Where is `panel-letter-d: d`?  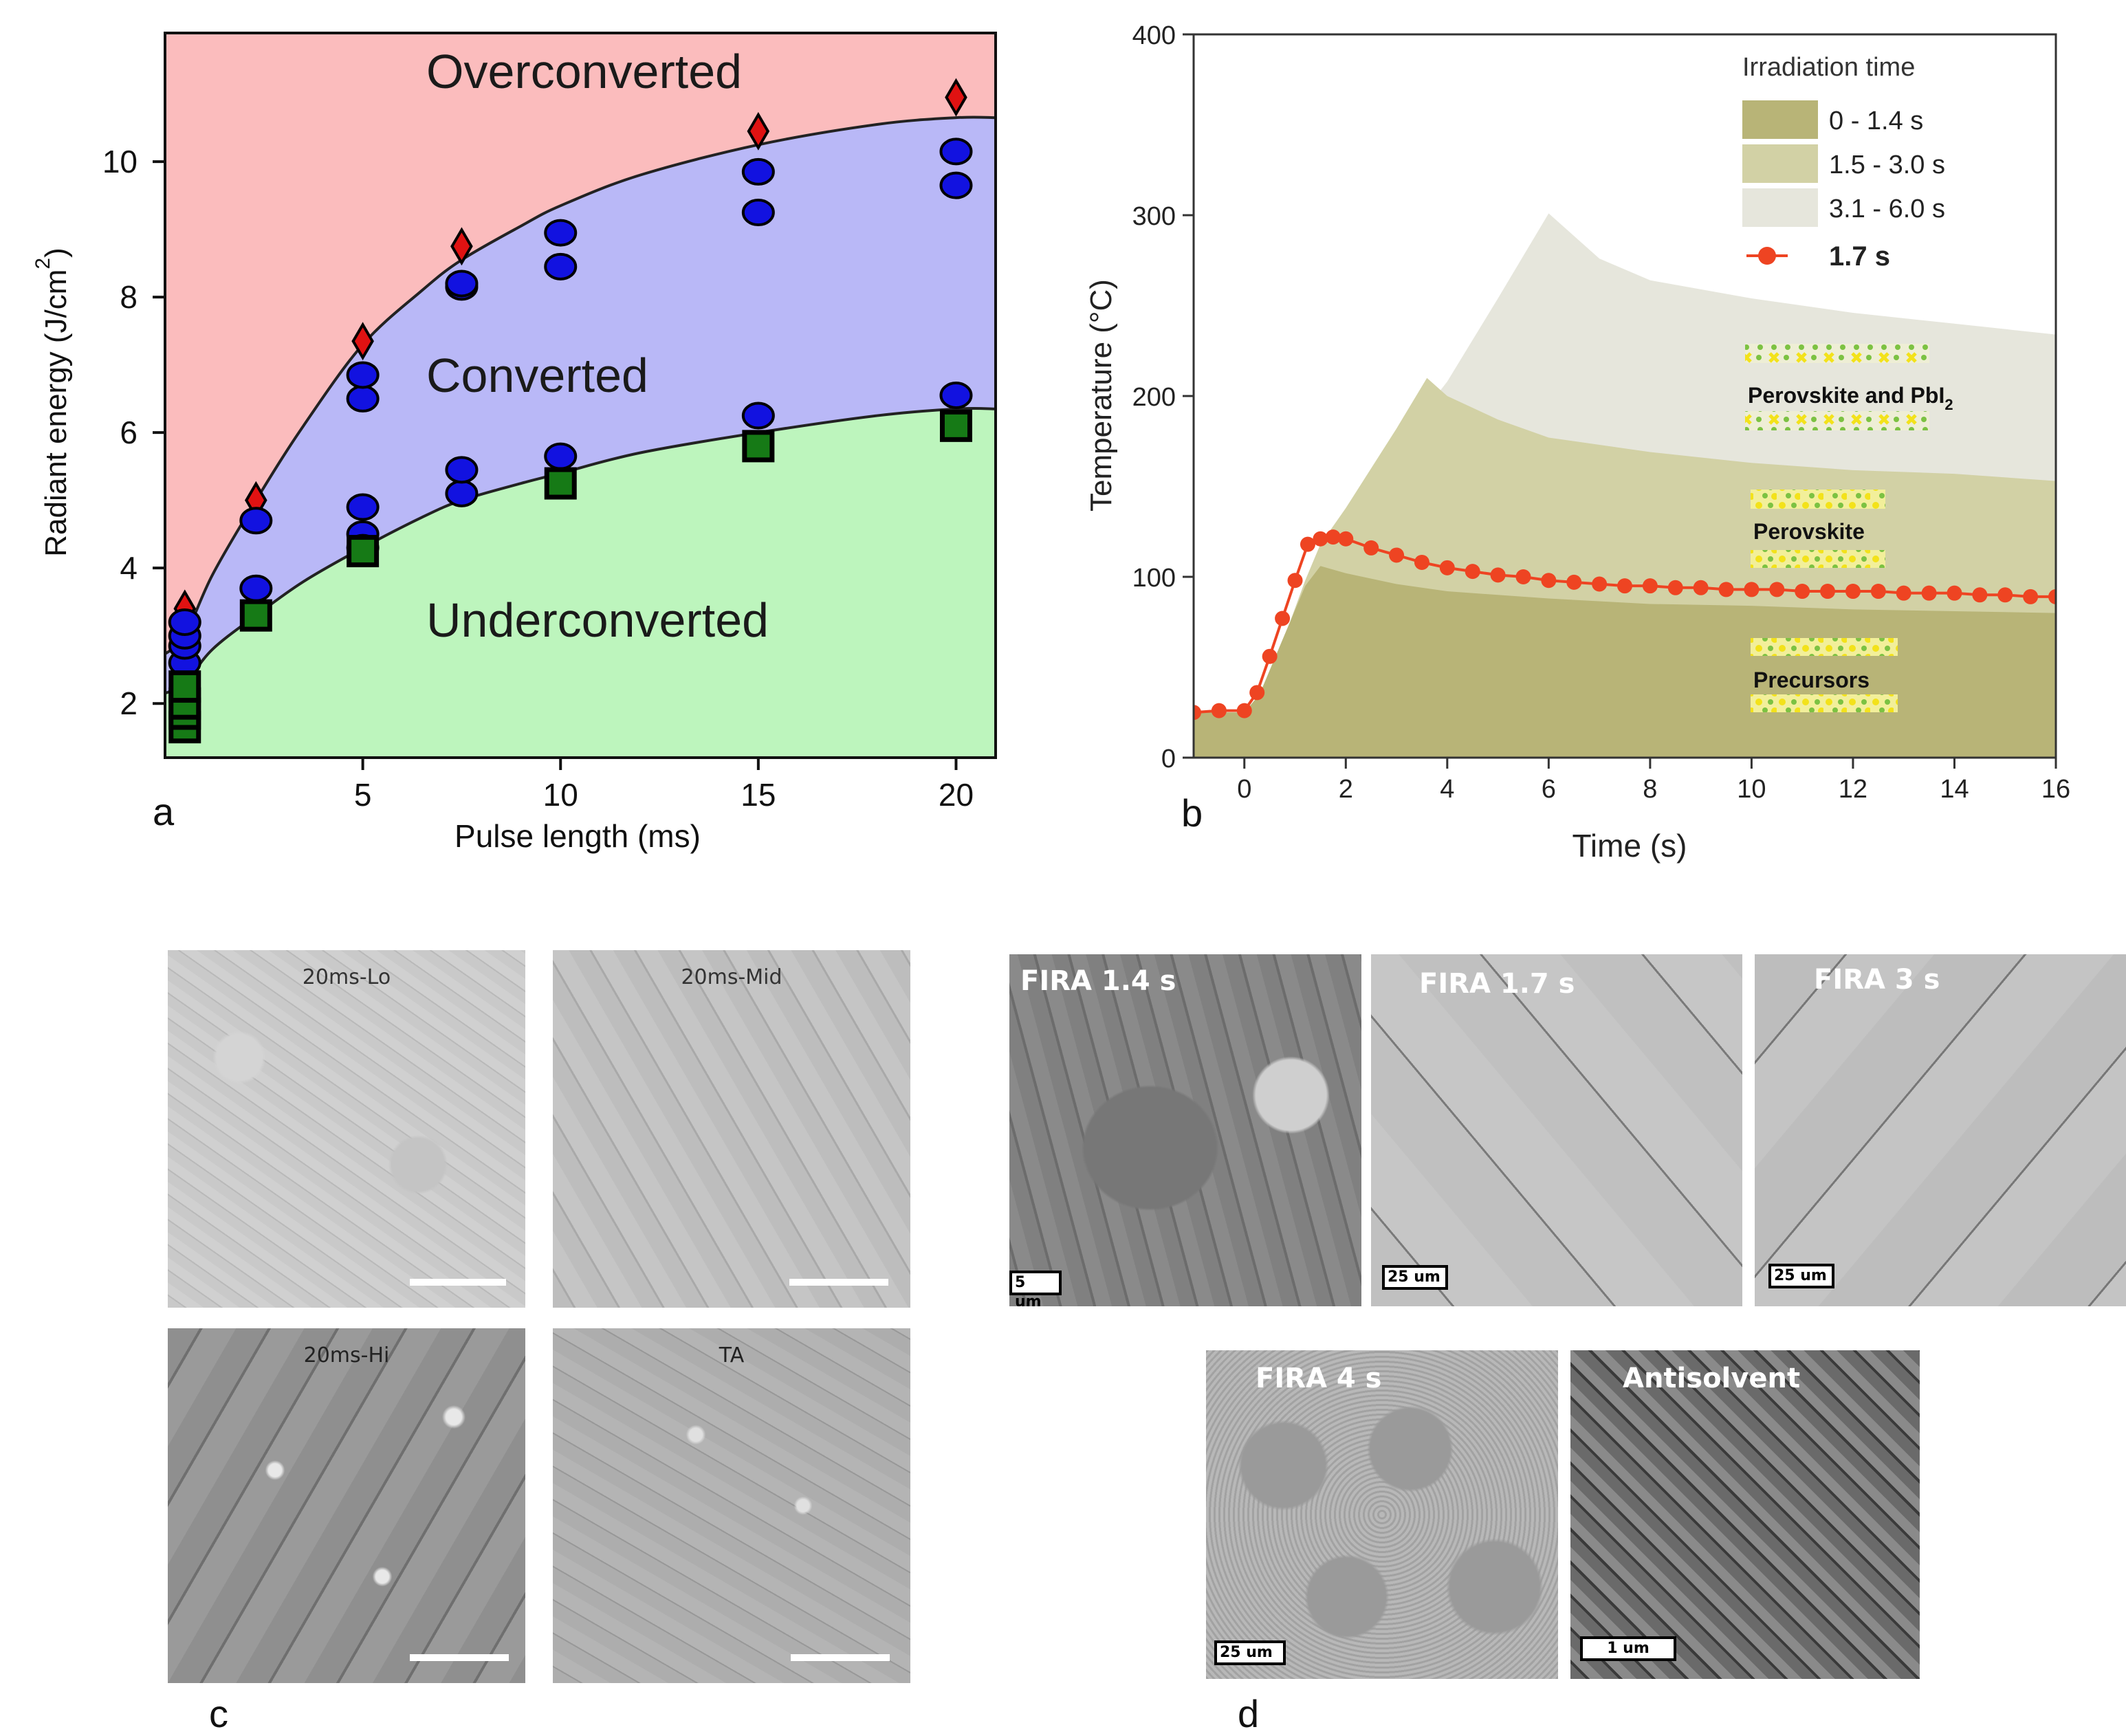
panel-letter-d: d is located at coordinates (1249, 1713).